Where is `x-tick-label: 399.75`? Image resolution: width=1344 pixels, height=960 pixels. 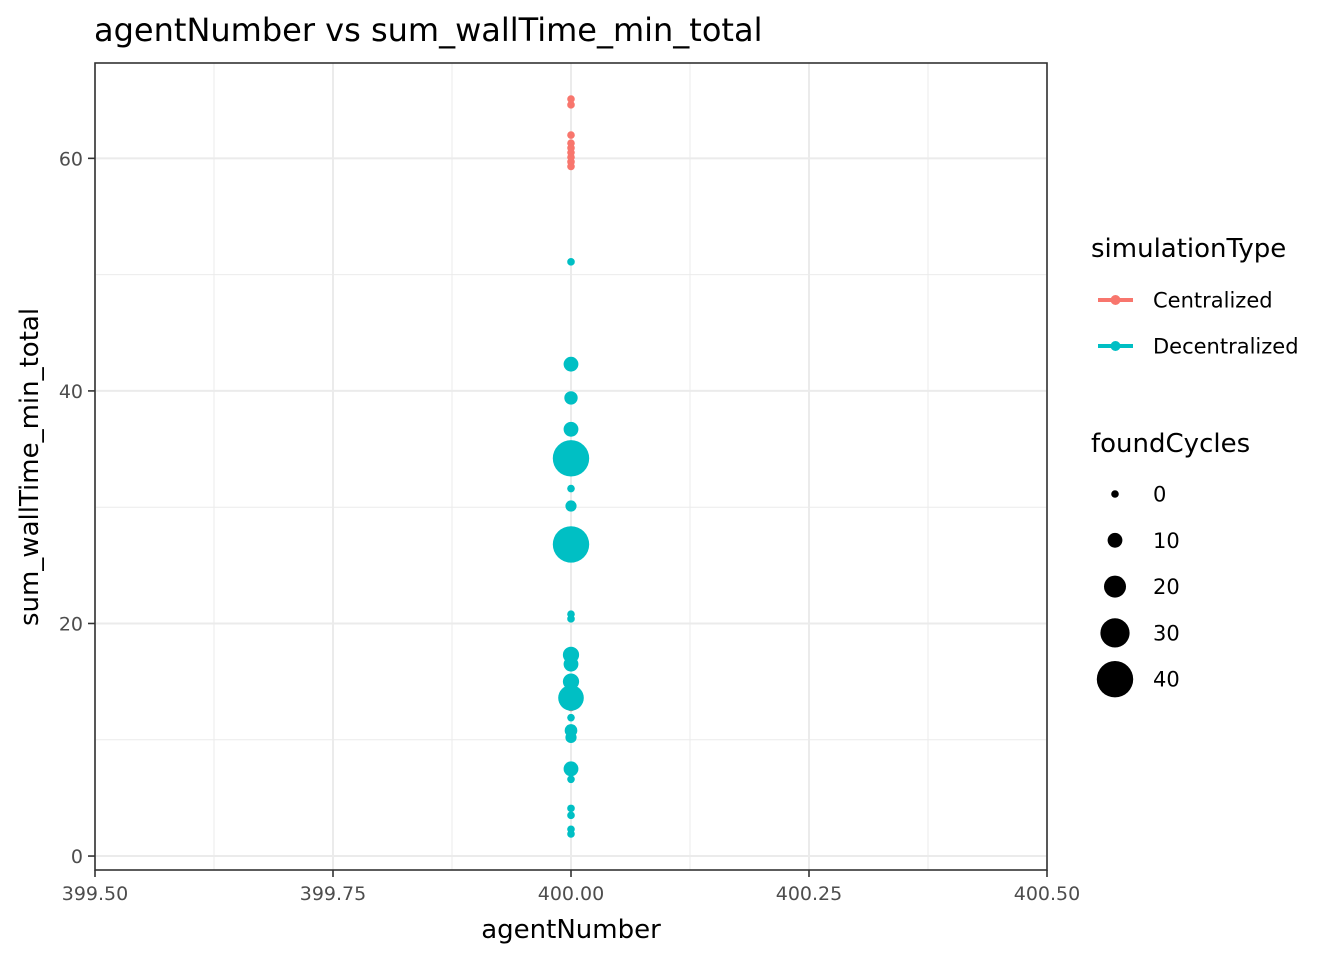 x-tick-label: 399.75 is located at coordinates (333, 894).